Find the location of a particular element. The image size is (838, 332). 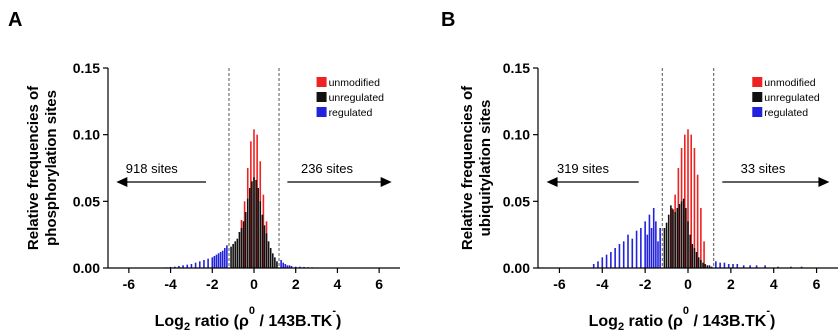

panel-a-left-arrowhead is located at coordinates (122, 182).